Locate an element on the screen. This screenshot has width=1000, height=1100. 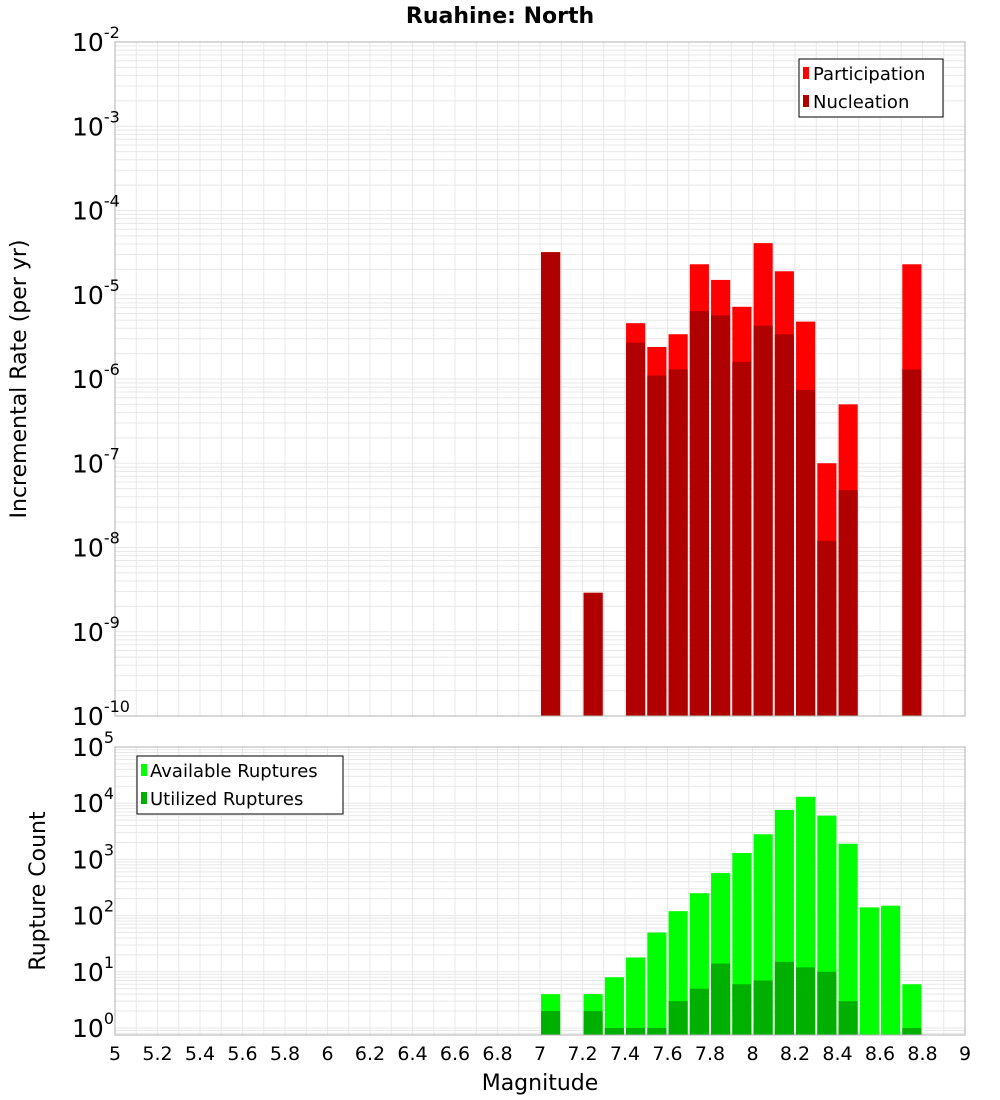
y-tick-label: 10⁻² is located at coordinates (96, 40).